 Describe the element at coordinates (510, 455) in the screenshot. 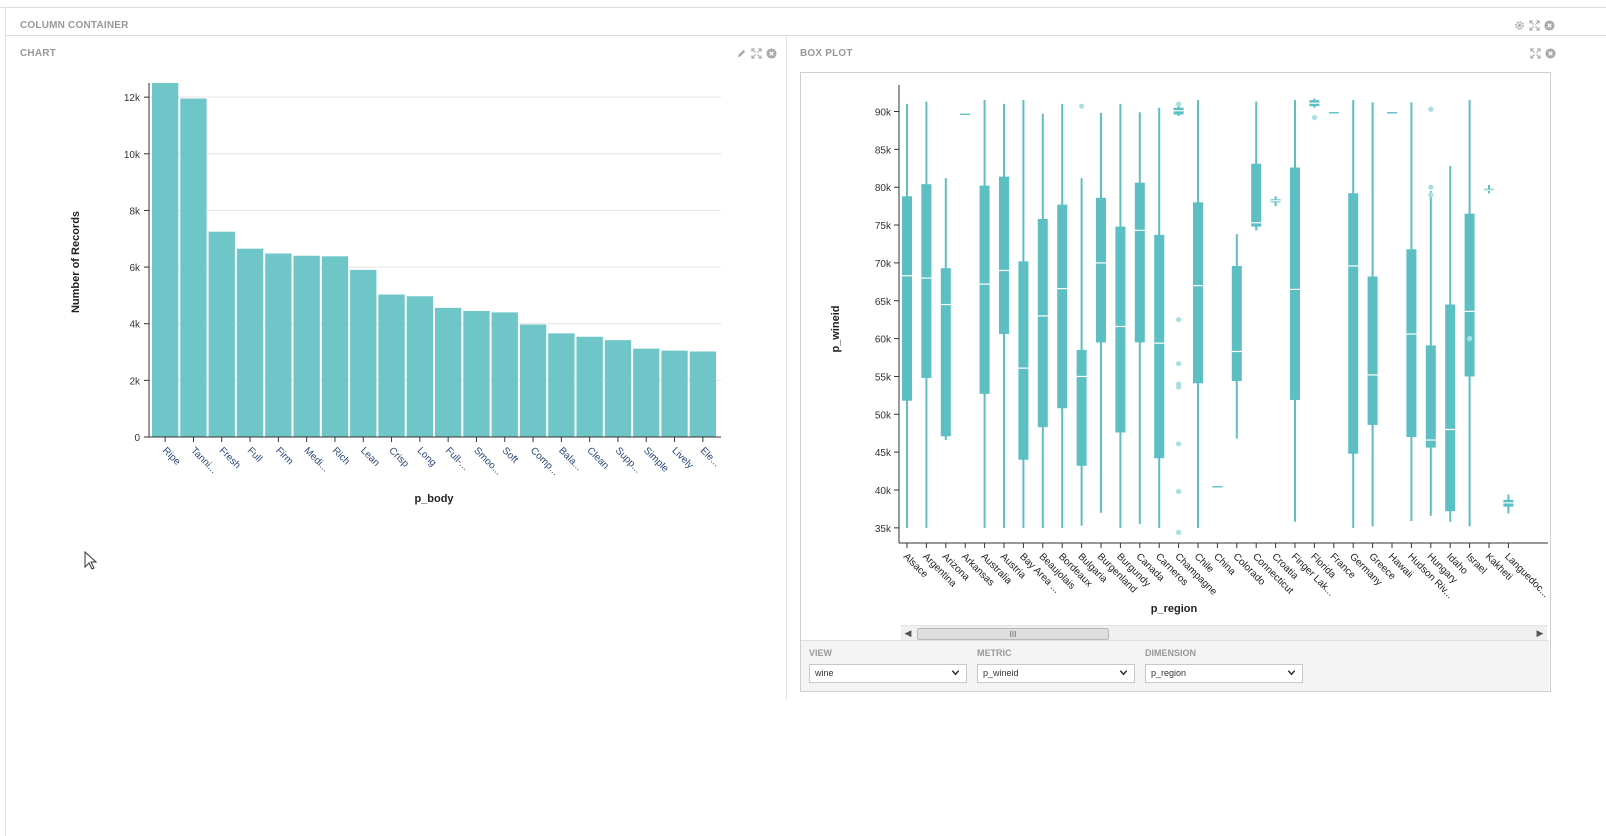

I see `x-tick-label: Soft` at that location.